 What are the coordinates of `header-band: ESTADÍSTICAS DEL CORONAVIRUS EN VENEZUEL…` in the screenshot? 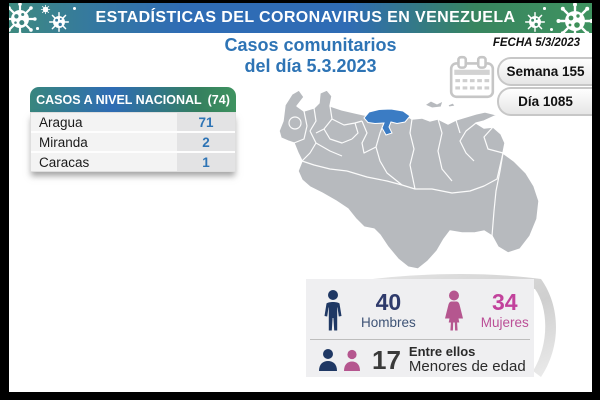 It's located at (300, 21).